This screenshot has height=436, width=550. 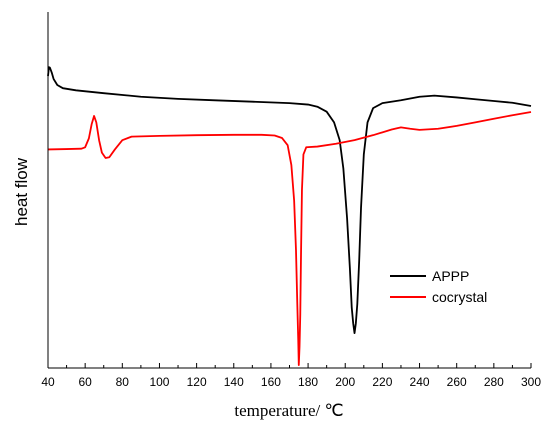 I want to click on x-tick-label: 300, so click(x=531, y=382).